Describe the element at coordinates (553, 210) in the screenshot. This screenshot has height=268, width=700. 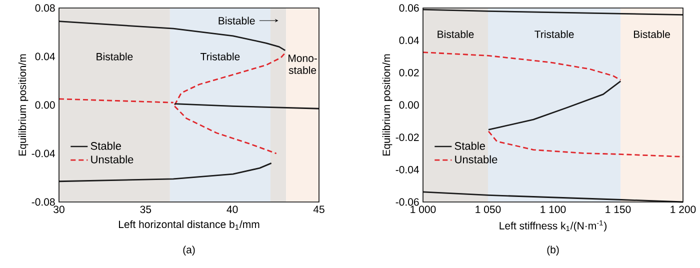
I see `x-tick-label: 1 100` at that location.